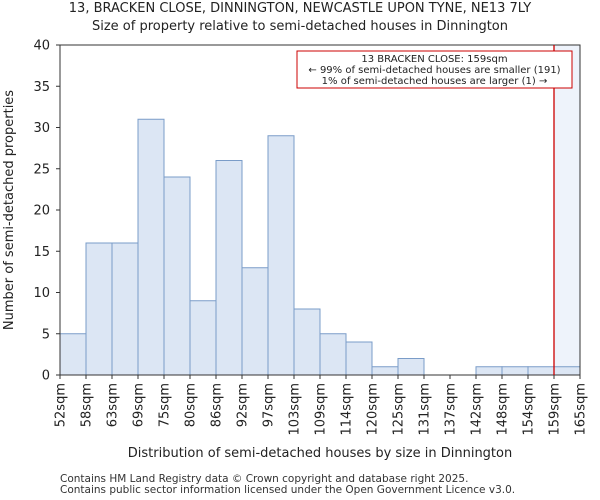  What do you see at coordinates (99, 309) in the screenshot?
I see `bar-58sqm` at bounding box center [99, 309].